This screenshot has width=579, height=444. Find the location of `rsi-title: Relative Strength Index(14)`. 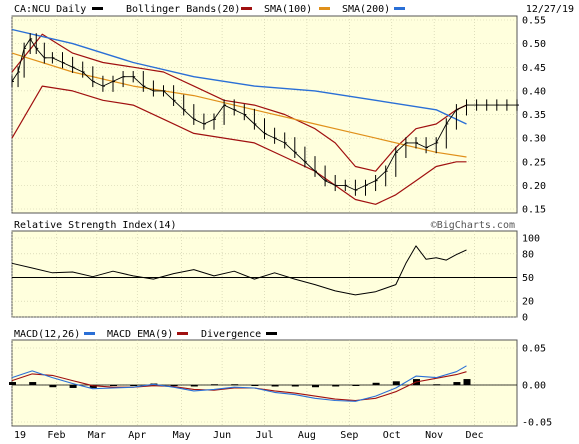

rsi-title: Relative Strength Index(14) is located at coordinates (95, 225).